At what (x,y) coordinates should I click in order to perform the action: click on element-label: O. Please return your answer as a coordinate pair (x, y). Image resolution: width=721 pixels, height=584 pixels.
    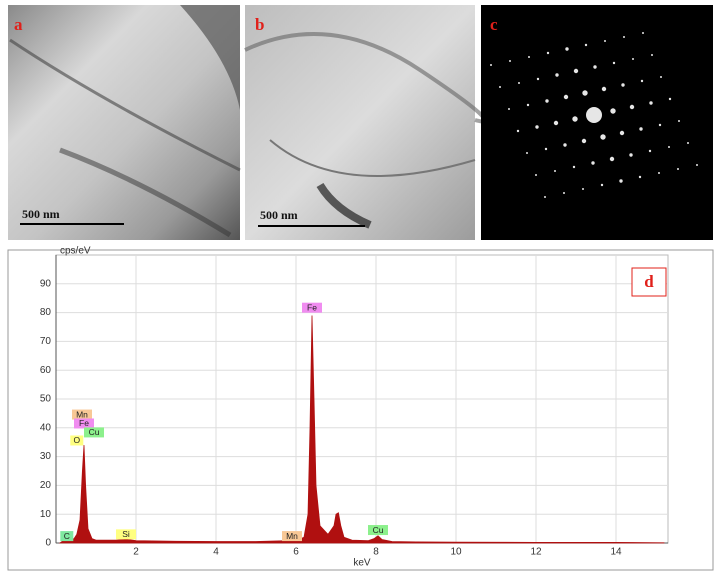
    Looking at the image, I should click on (76, 440).